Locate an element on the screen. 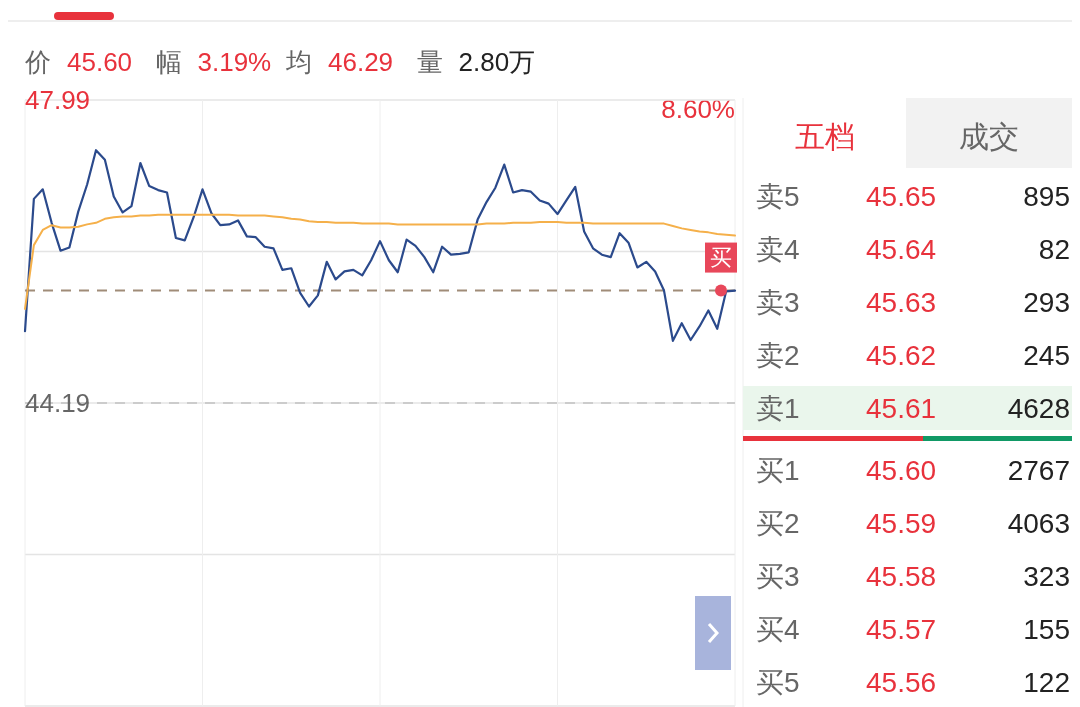 The width and height of the screenshot is (1080, 707). text: 122 is located at coordinates (1046, 682).